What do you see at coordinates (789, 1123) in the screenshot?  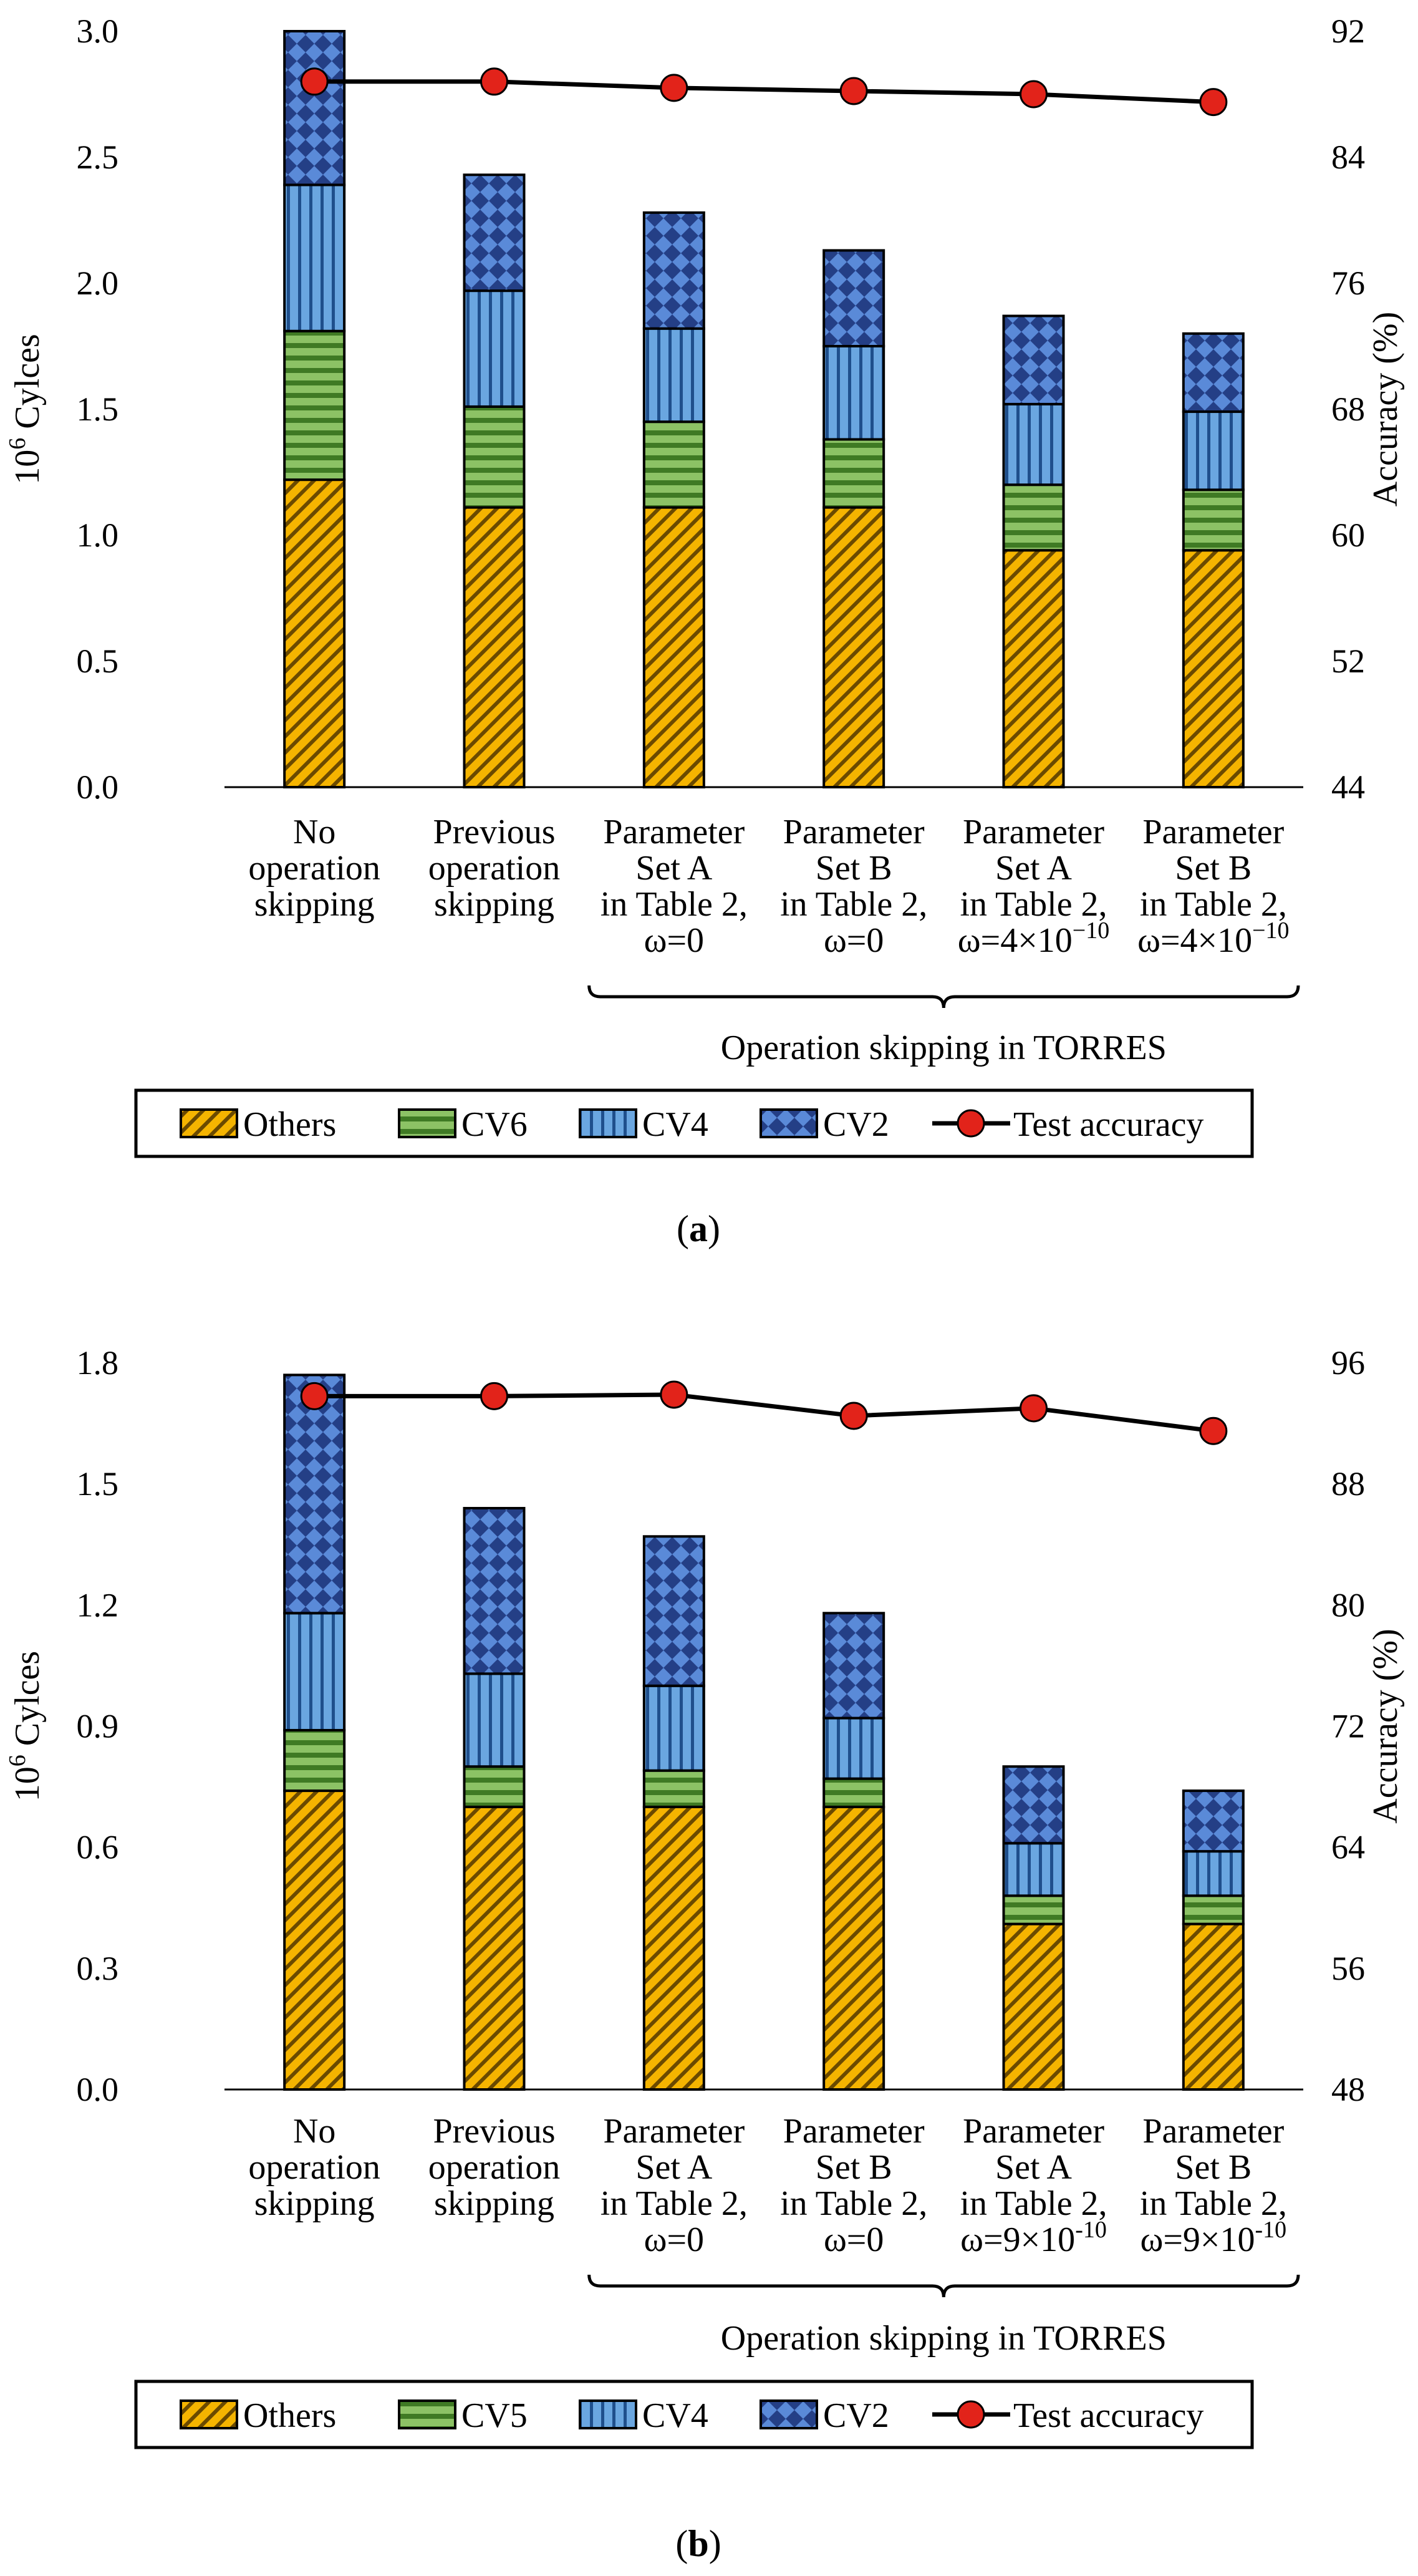 I see `legend-swatch-cv2` at bounding box center [789, 1123].